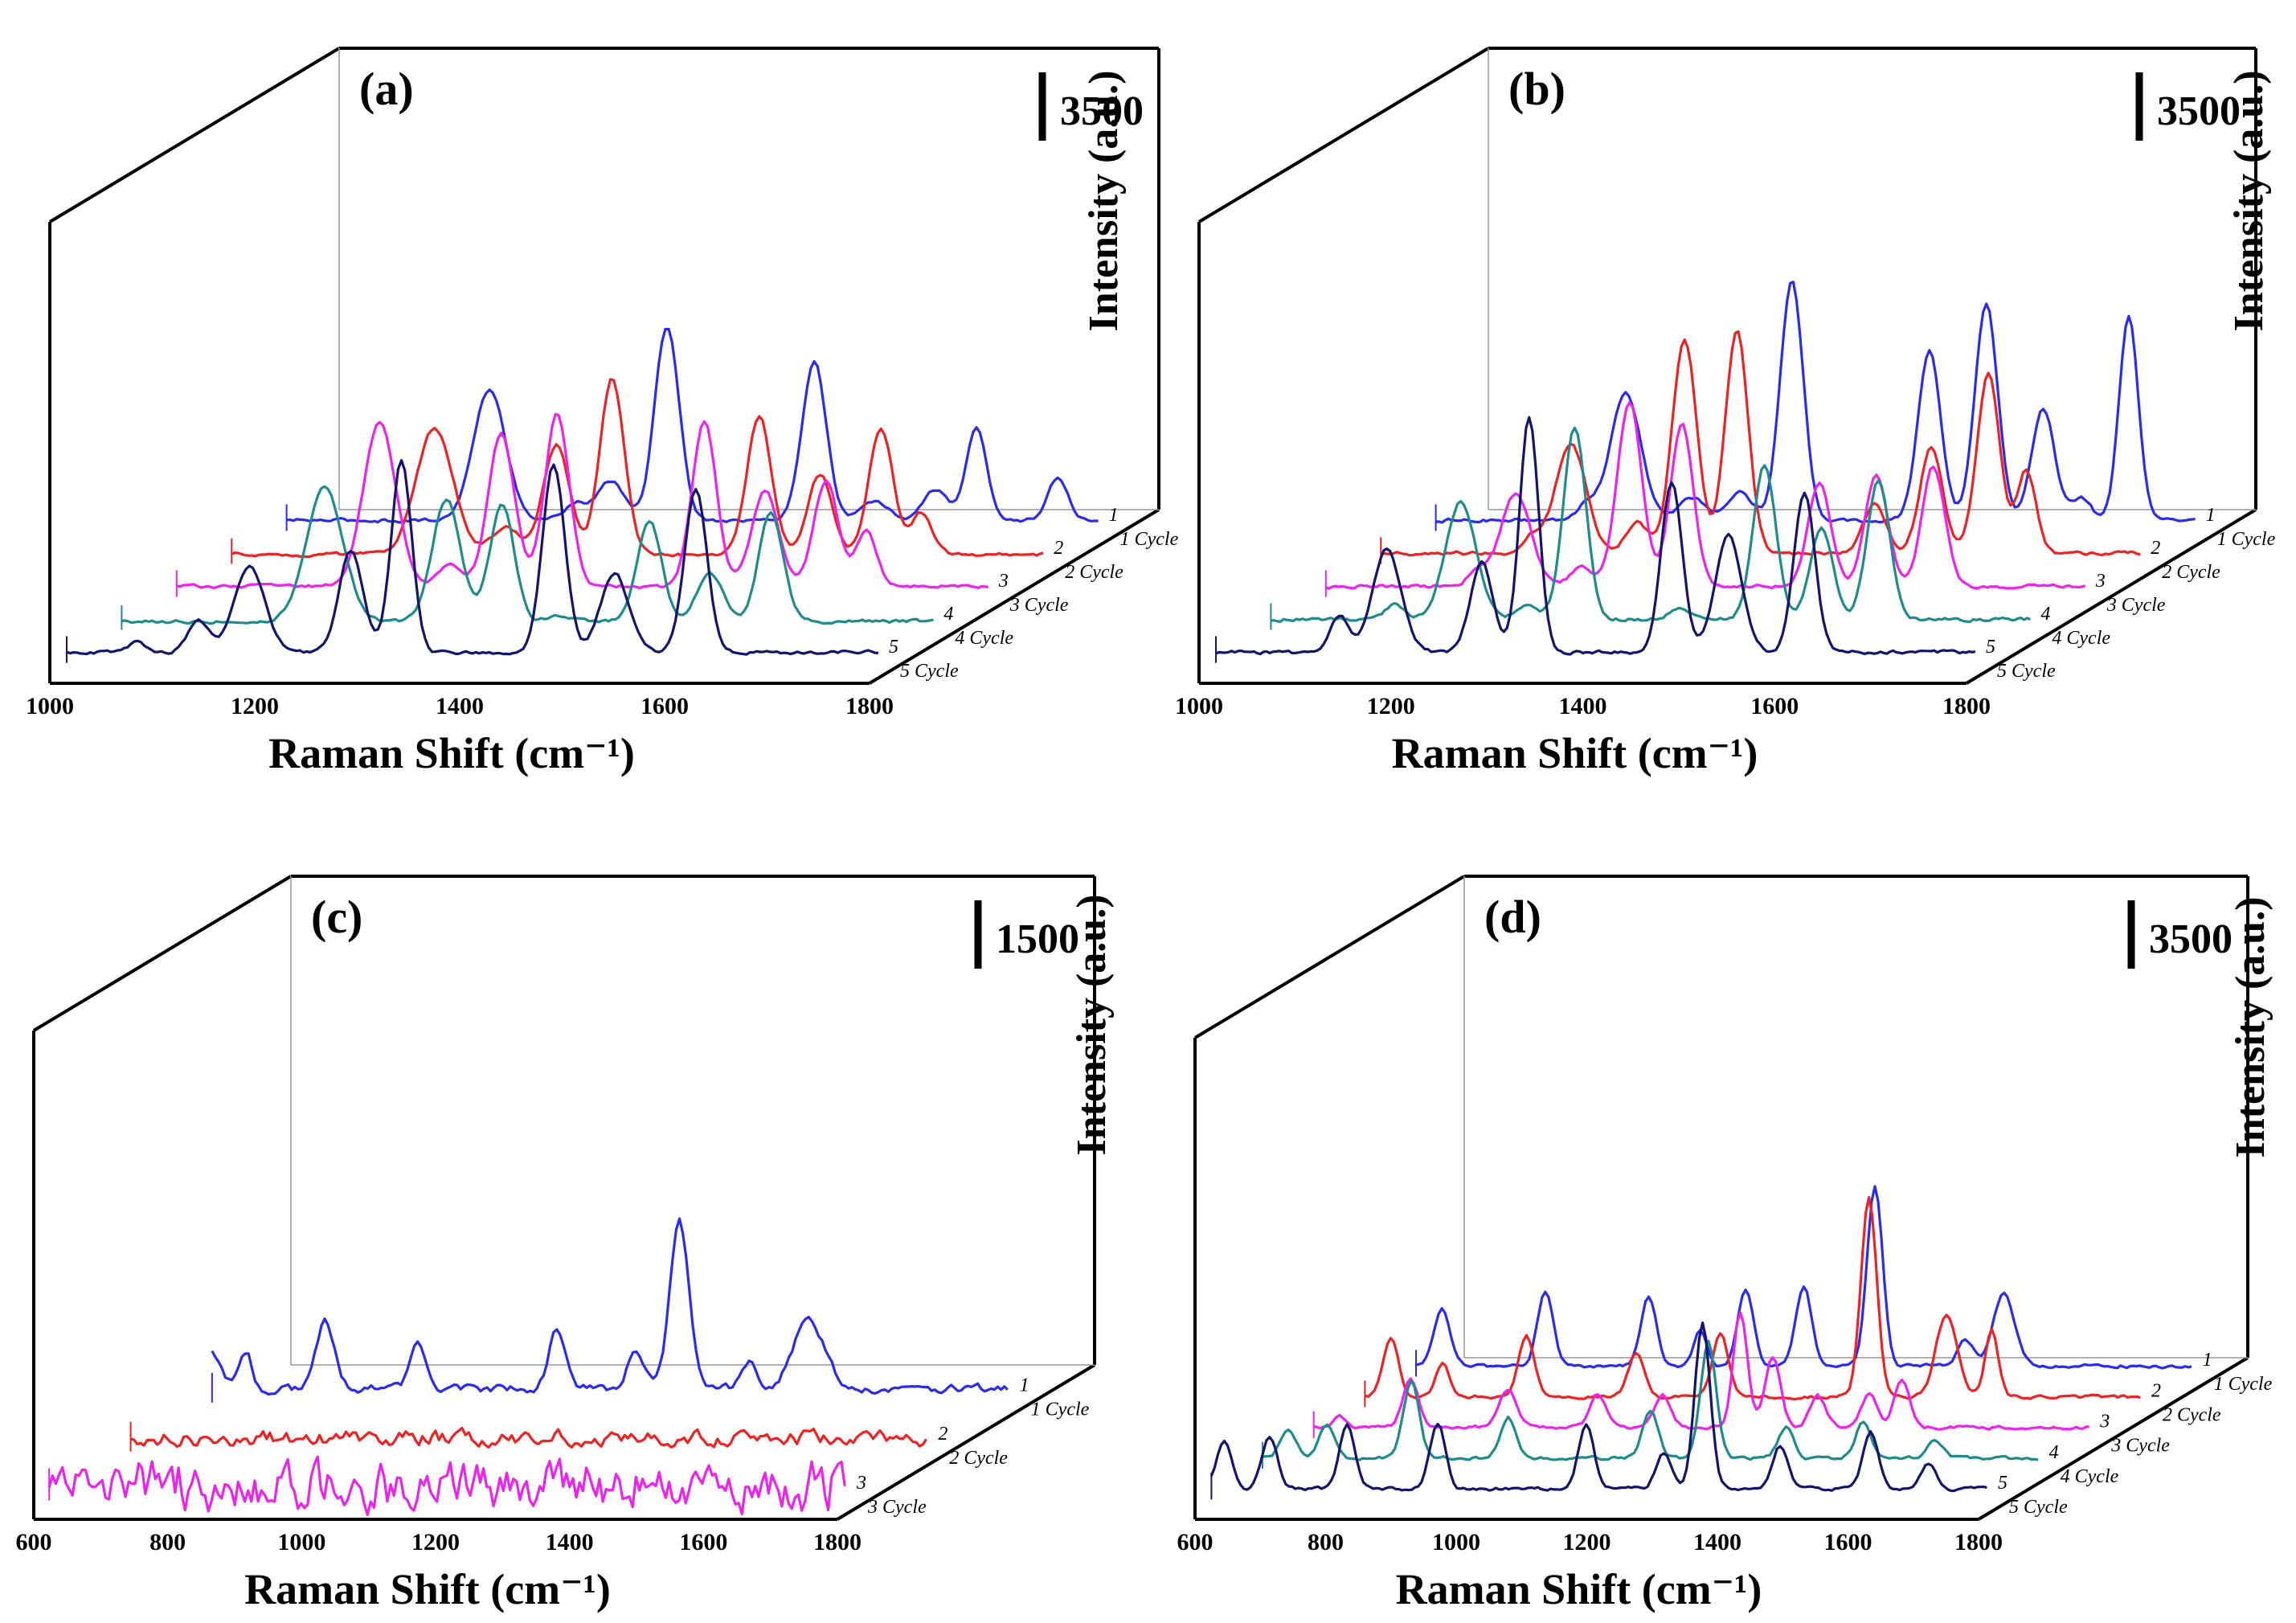 This screenshot has height=1623, width=2296. What do you see at coordinates (1513, 917) in the screenshot?
I see `panel-label: (d)` at bounding box center [1513, 917].